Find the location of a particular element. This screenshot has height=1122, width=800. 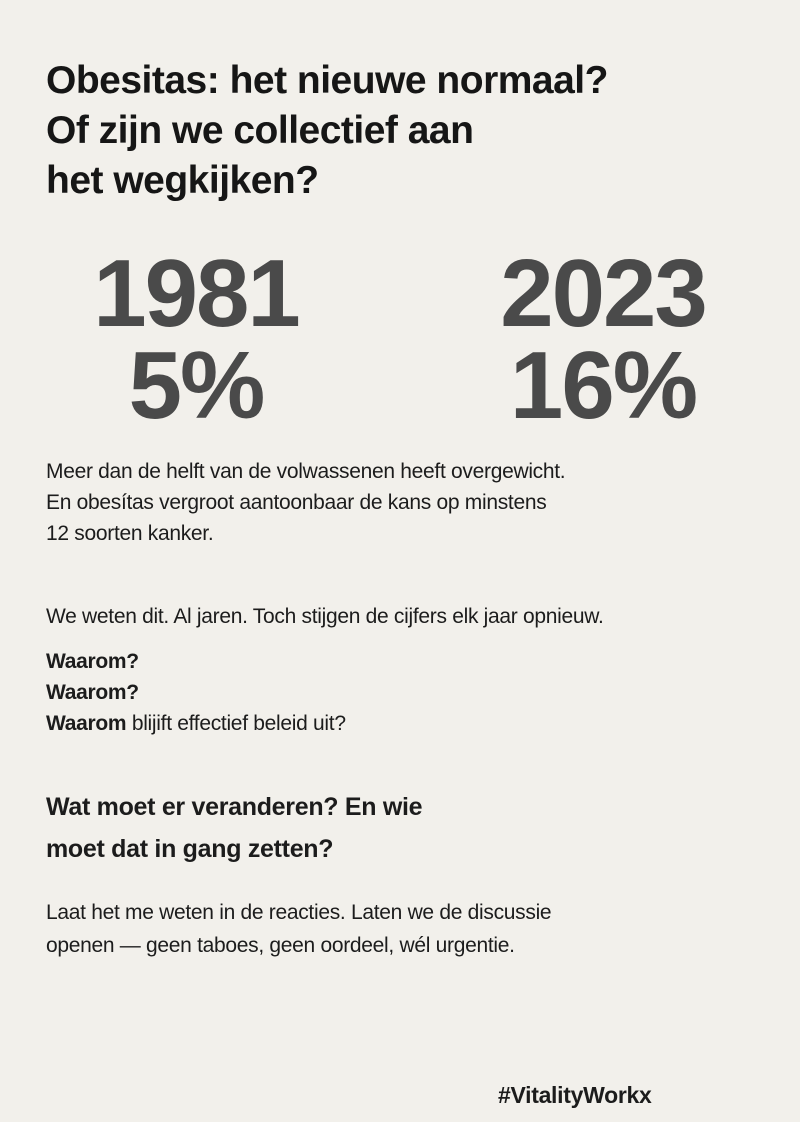

question-bold: Waarom is located at coordinates (86, 723).